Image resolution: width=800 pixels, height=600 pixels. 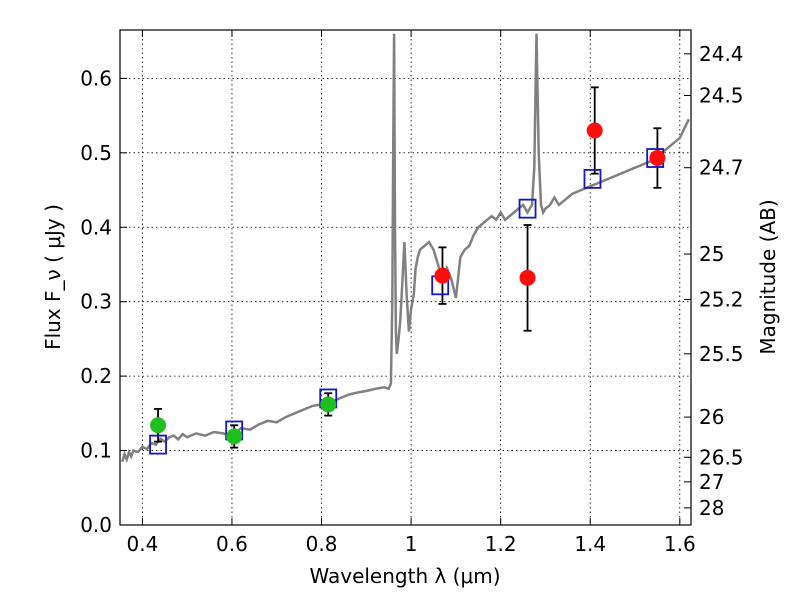 I want to click on x-tick-label: 1.2, so click(x=501, y=544).